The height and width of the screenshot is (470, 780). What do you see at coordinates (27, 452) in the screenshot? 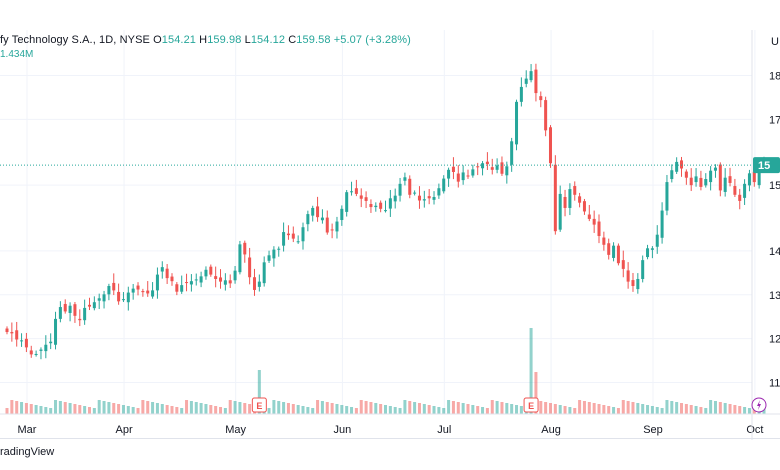
I see `tradingview-brand: radingView` at bounding box center [27, 452].